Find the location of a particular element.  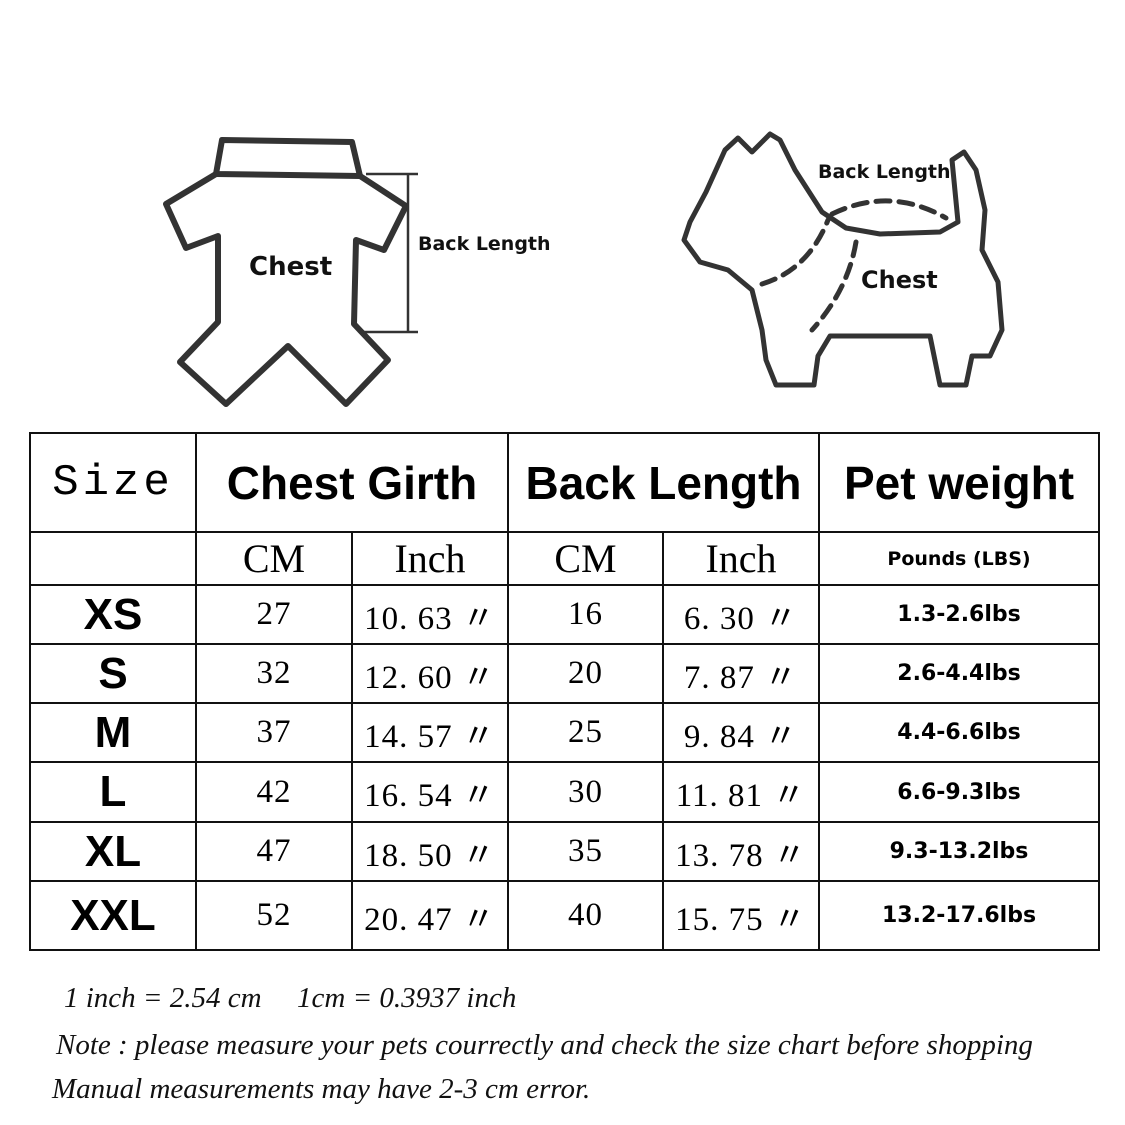

subheader-back-inch: Inch is located at coordinates (741, 558).